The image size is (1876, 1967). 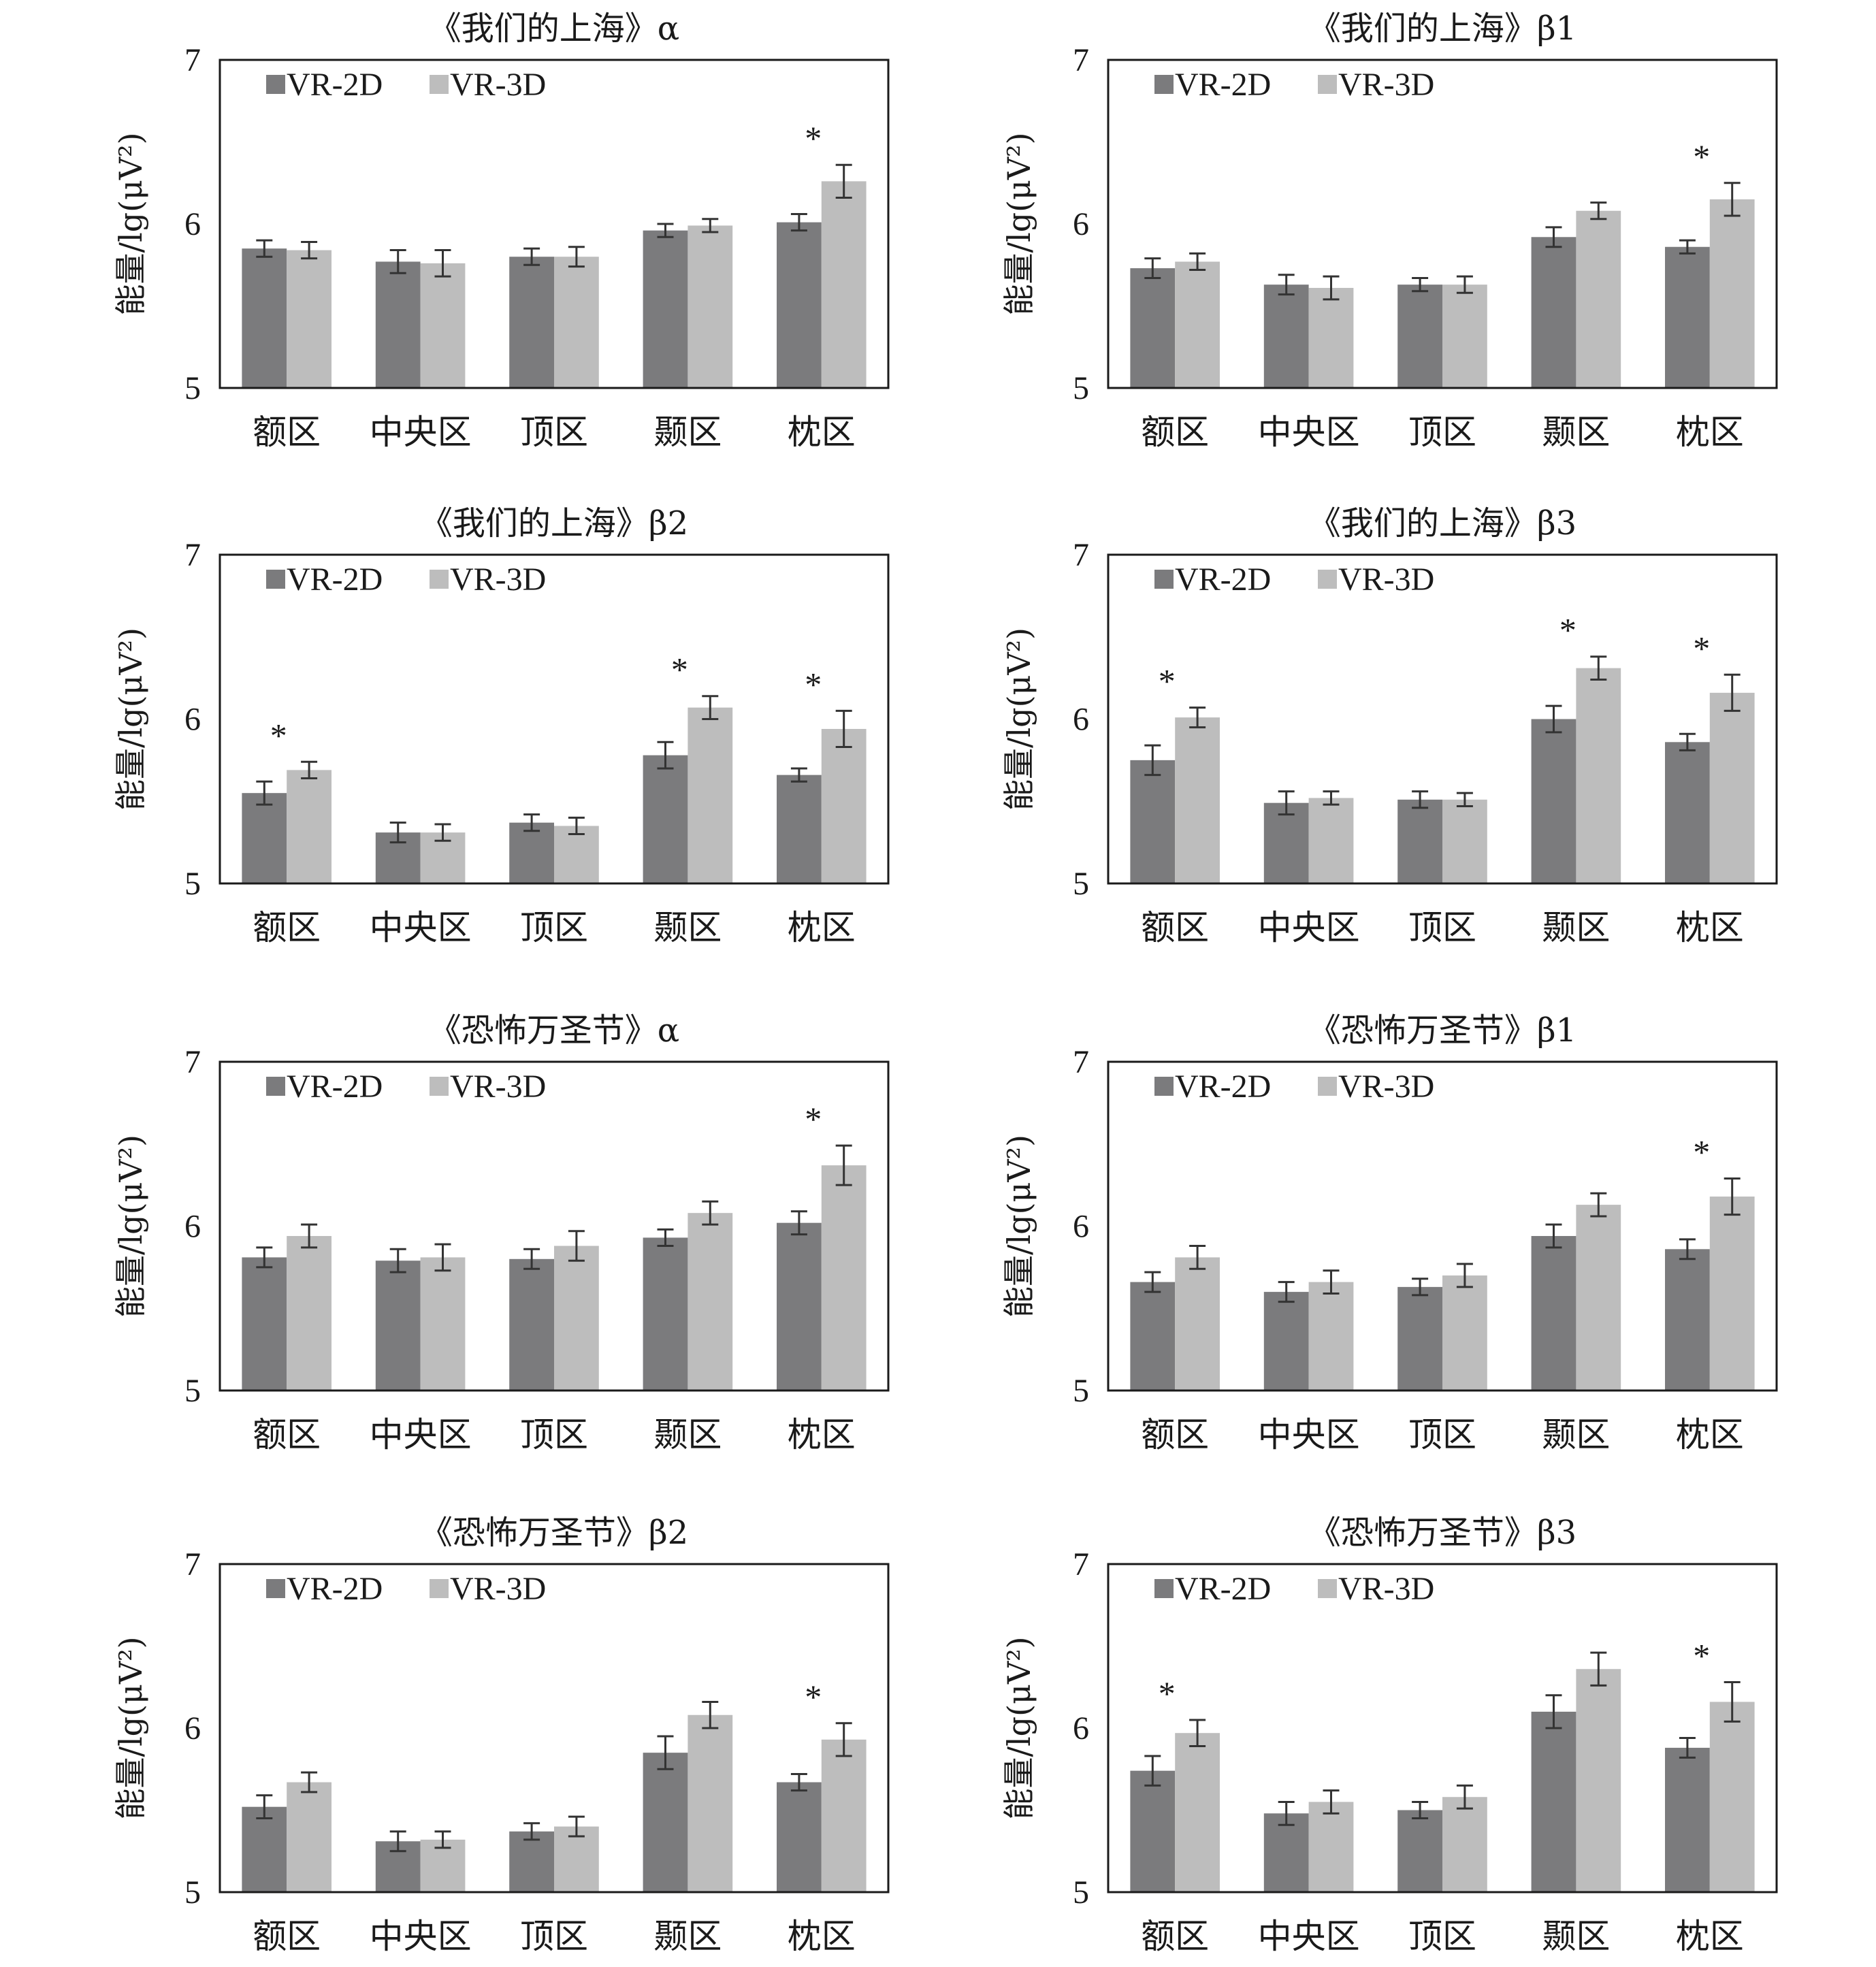 What do you see at coordinates (1442, 1533) in the screenshot?
I see `panel-title: 《恐怖万圣节》β3` at bounding box center [1442, 1533].